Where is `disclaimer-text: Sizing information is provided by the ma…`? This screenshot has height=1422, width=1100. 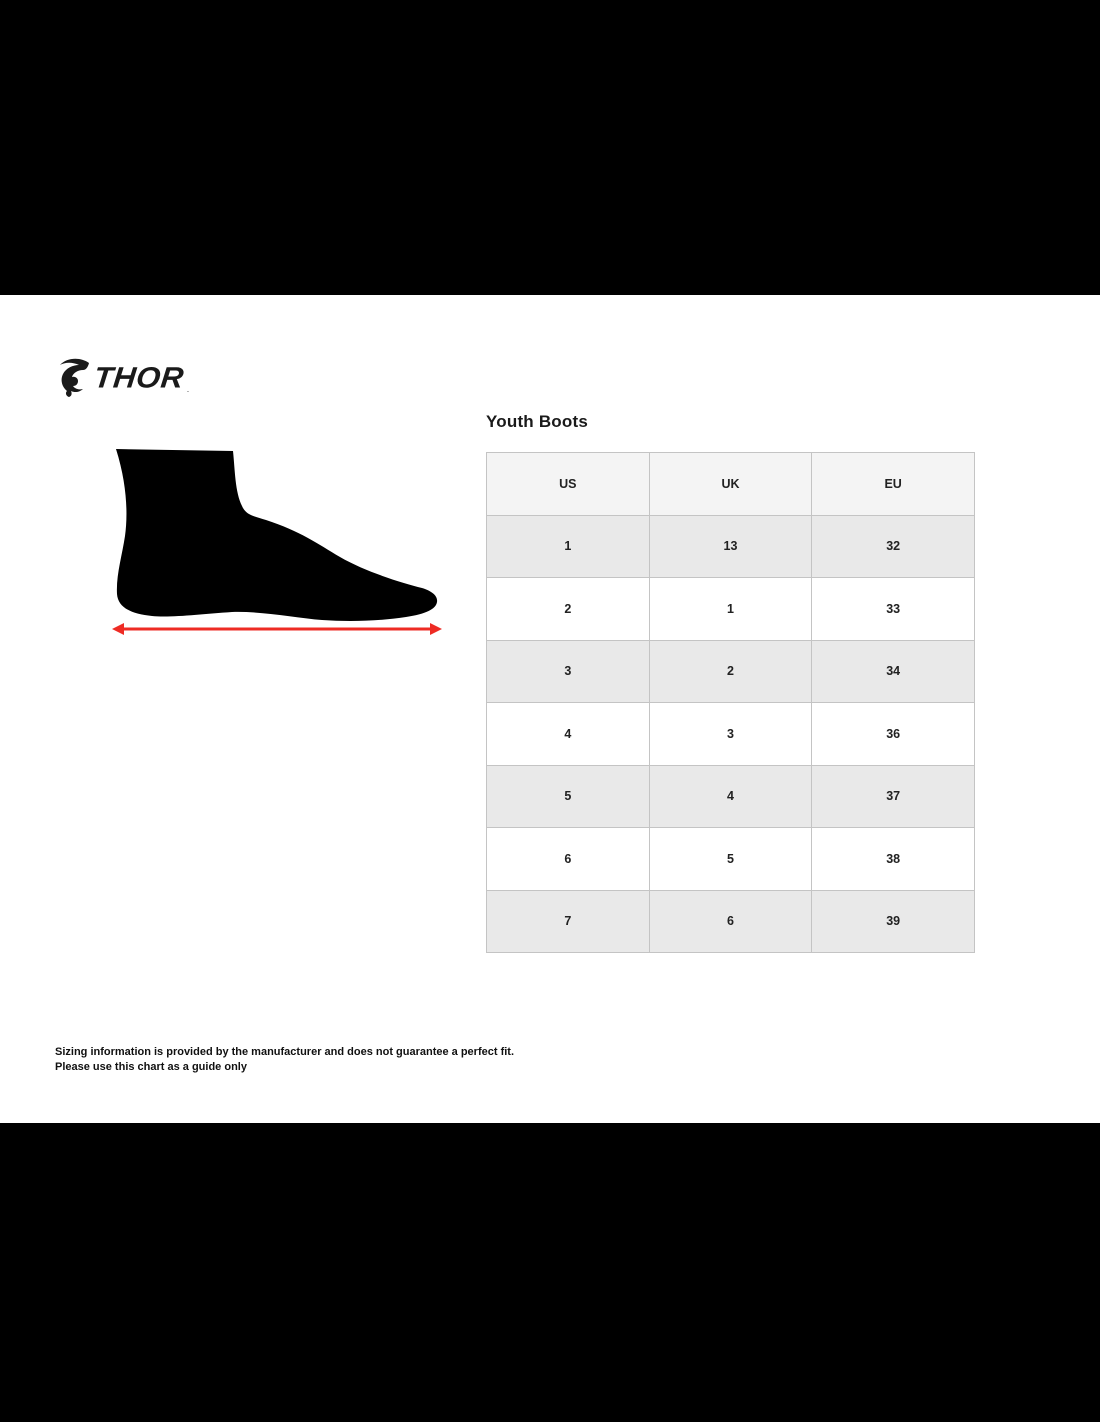 disclaimer-text: Sizing information is provided by the ma… is located at coordinates (284, 1060).